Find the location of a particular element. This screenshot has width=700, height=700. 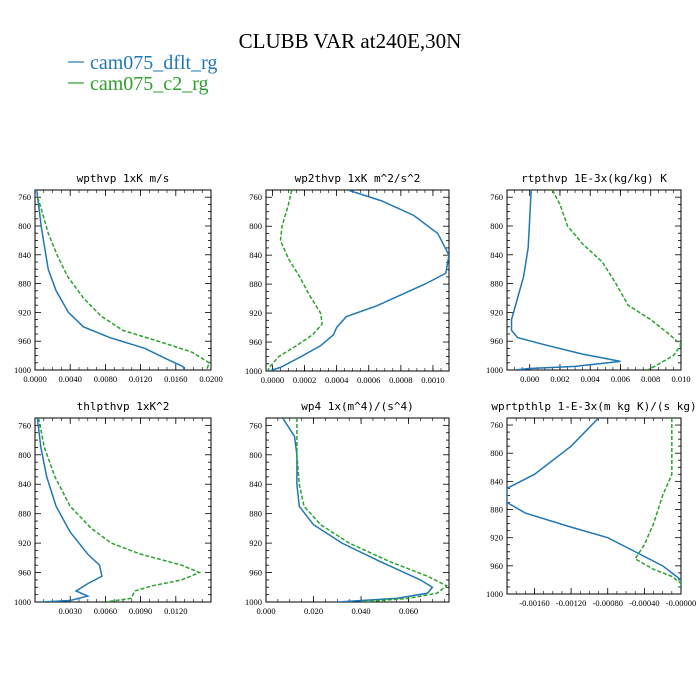

x-tick-label: 0.010 is located at coordinates (680, 379).